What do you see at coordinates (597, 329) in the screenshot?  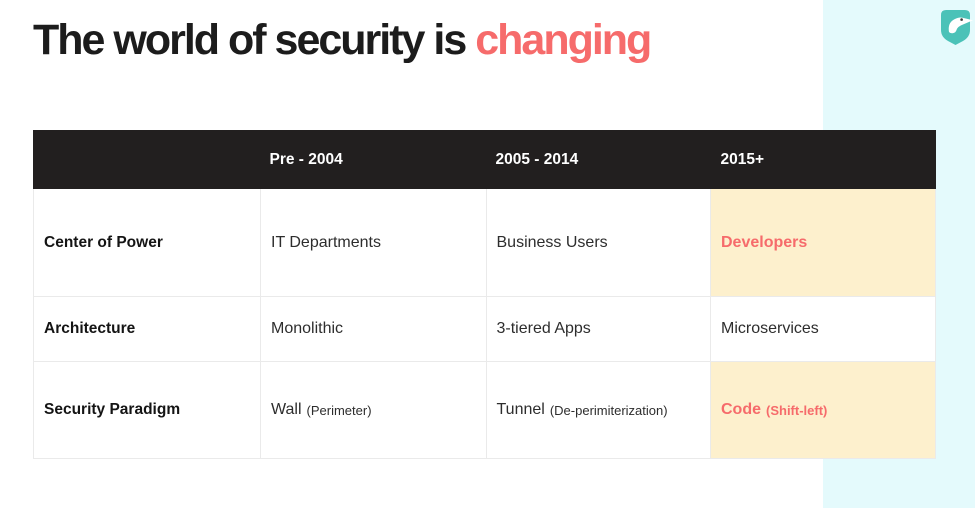 I see `table-cell: 3-tiered Apps` at bounding box center [597, 329].